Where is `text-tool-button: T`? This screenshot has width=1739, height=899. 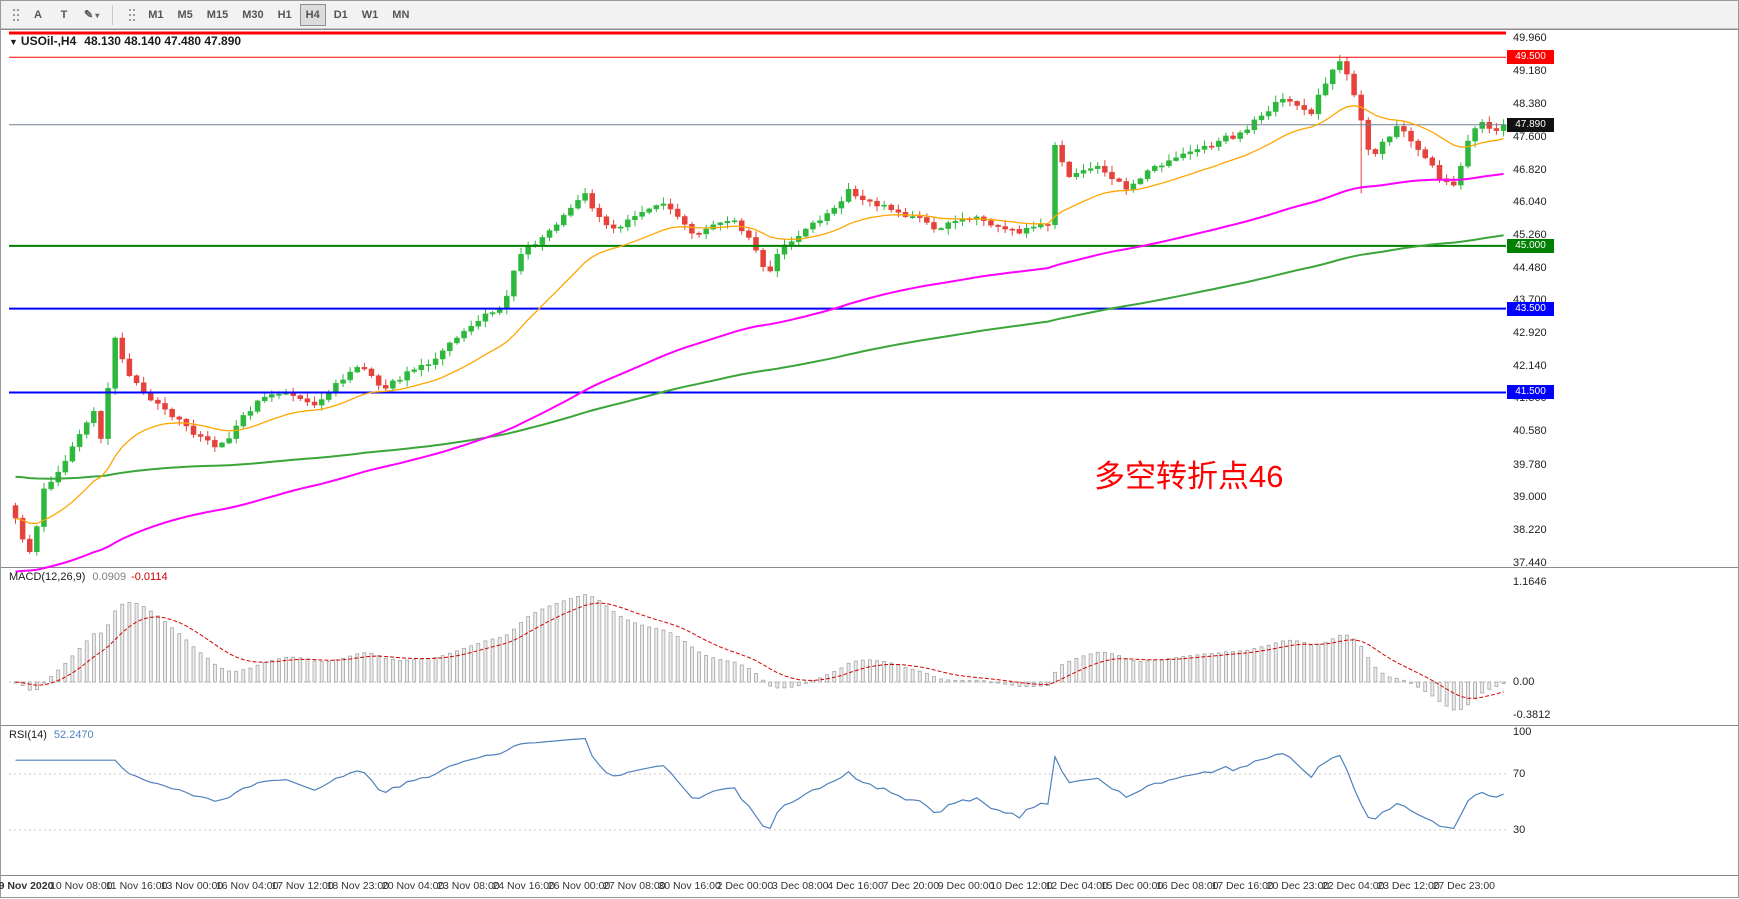 text-tool-button: T is located at coordinates (64, 15).